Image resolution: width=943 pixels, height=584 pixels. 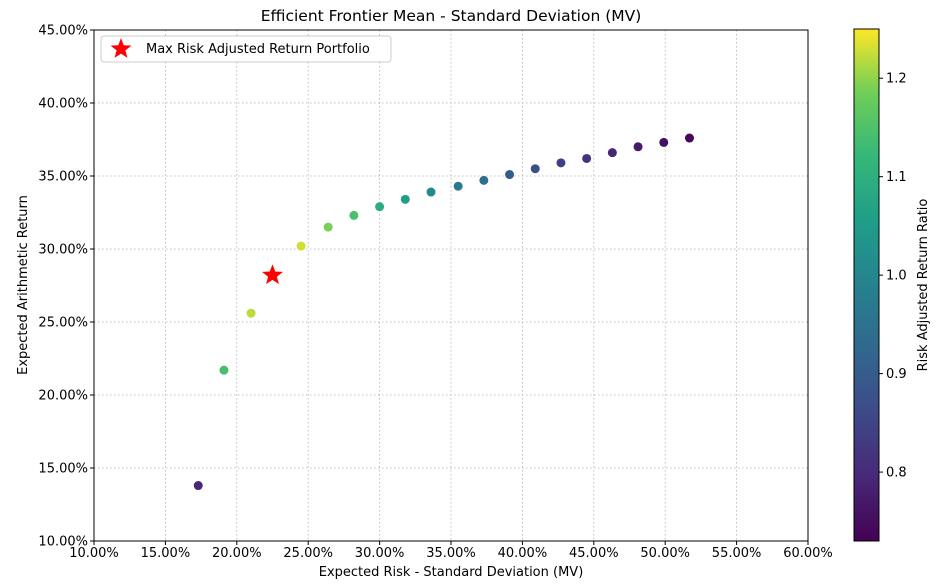 What do you see at coordinates (258, 49) in the screenshot?
I see `legend-label: Max Risk Adjusted Return Portfolio` at bounding box center [258, 49].